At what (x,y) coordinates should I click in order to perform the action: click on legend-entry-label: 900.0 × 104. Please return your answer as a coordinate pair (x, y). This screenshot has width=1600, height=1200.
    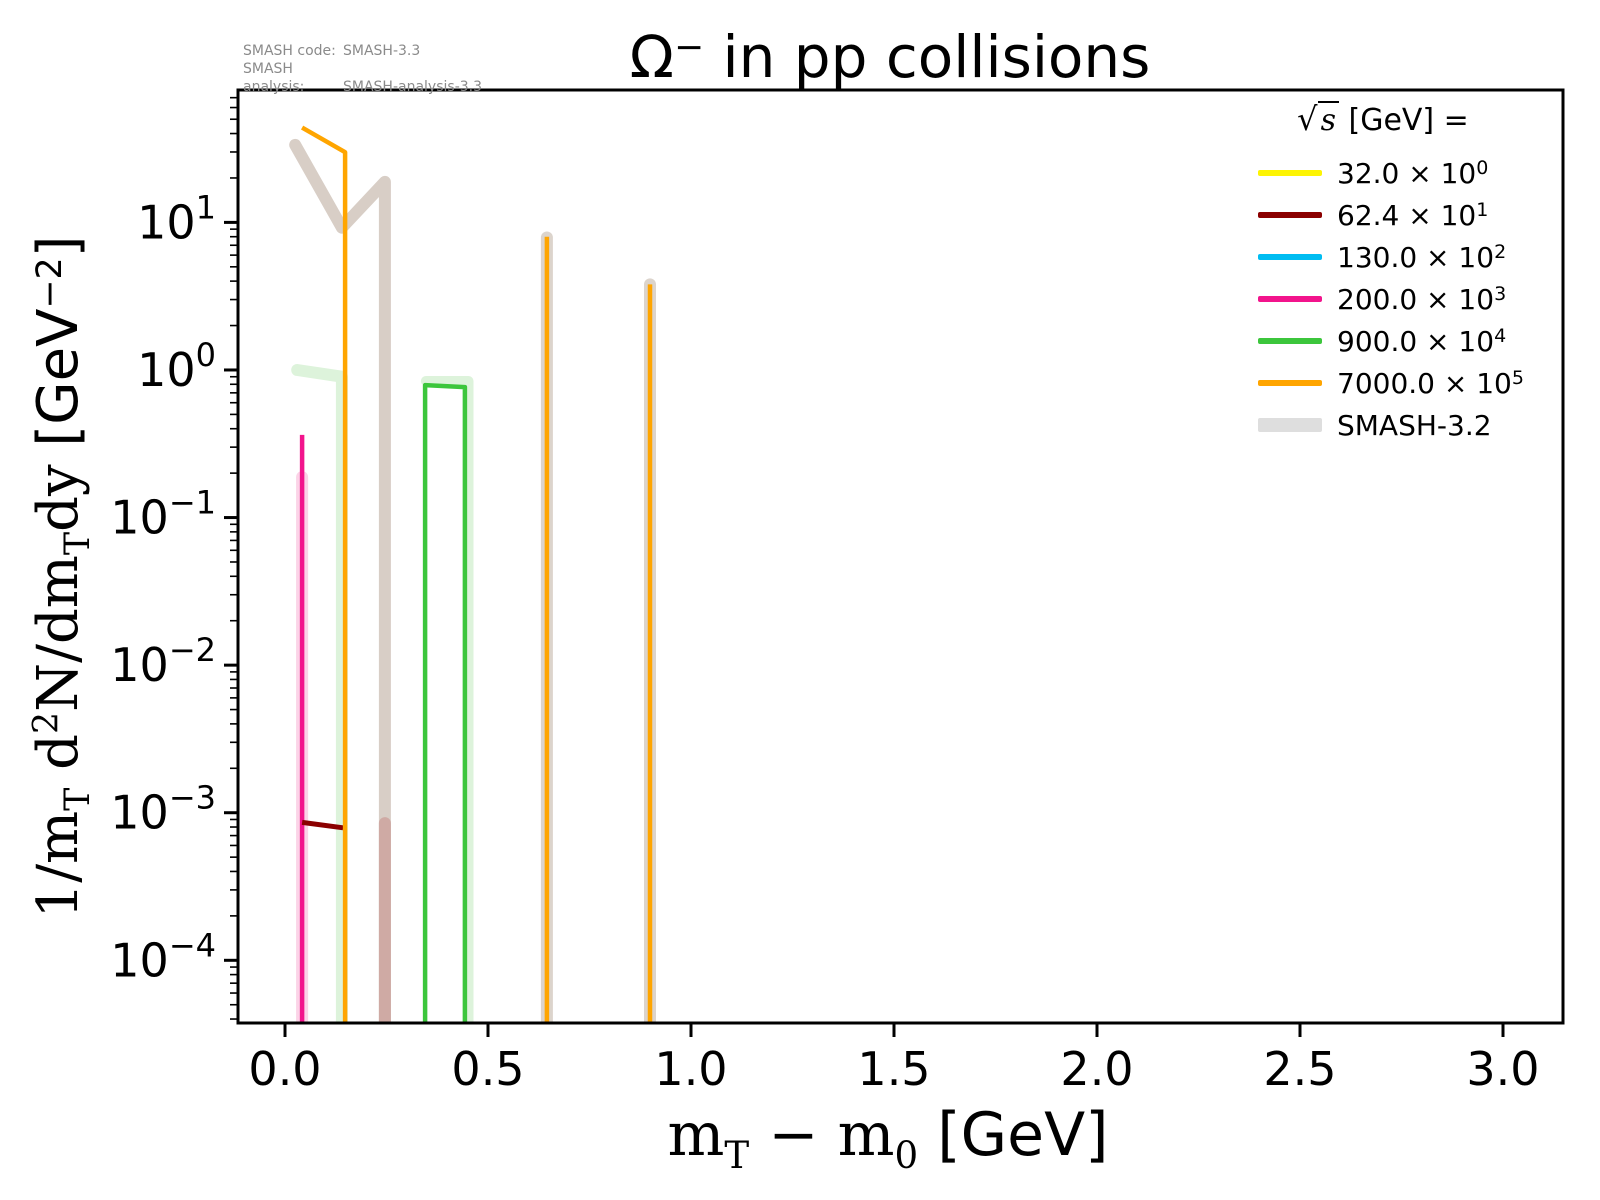
    Looking at the image, I should click on (1422, 341).